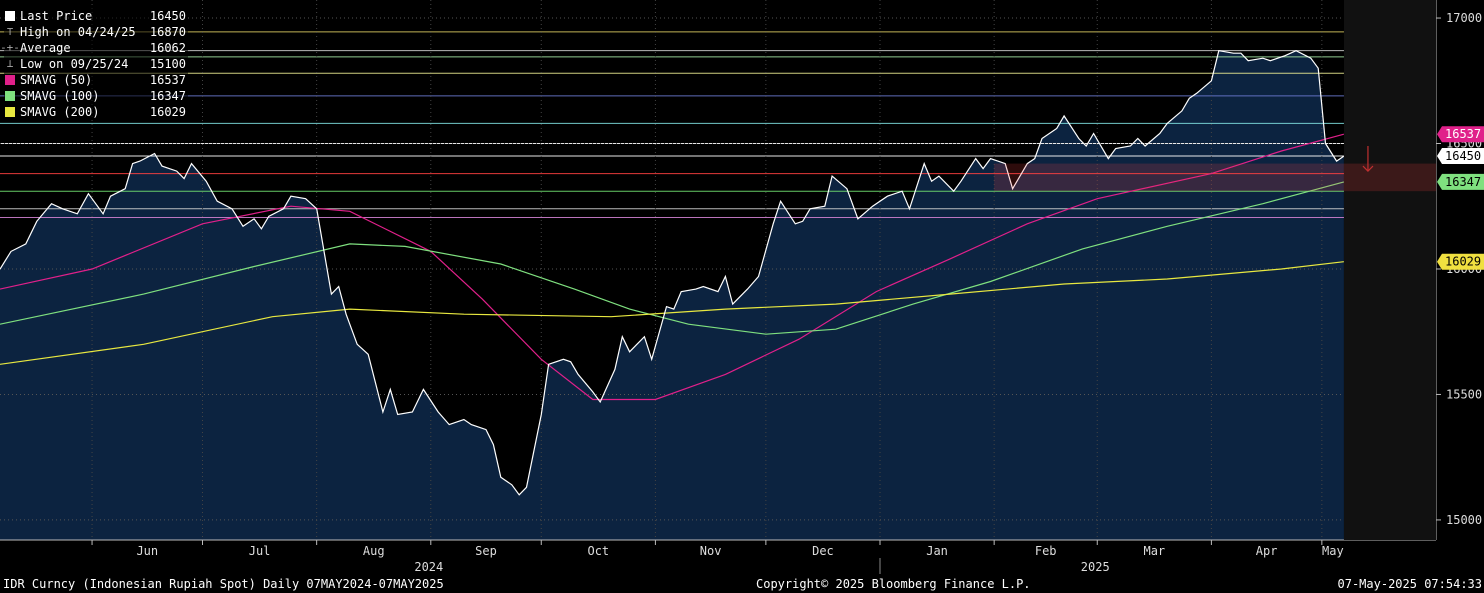  Describe the element at coordinates (56, 80) in the screenshot. I see `legend-label: SMAVG (50)` at that location.